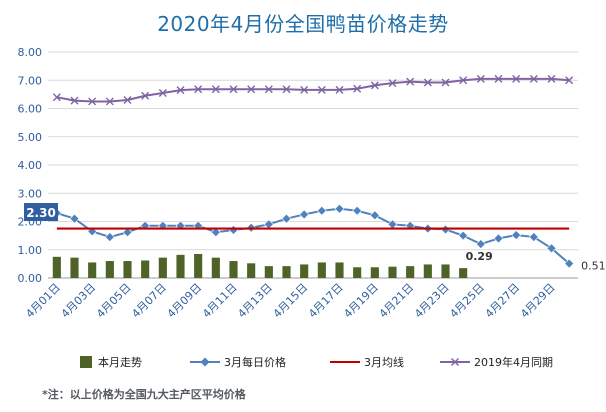 The image size is (606, 412). Describe the element at coordinates (30, 80) in the screenshot. I see `y-tick-label: 7.00` at that location.